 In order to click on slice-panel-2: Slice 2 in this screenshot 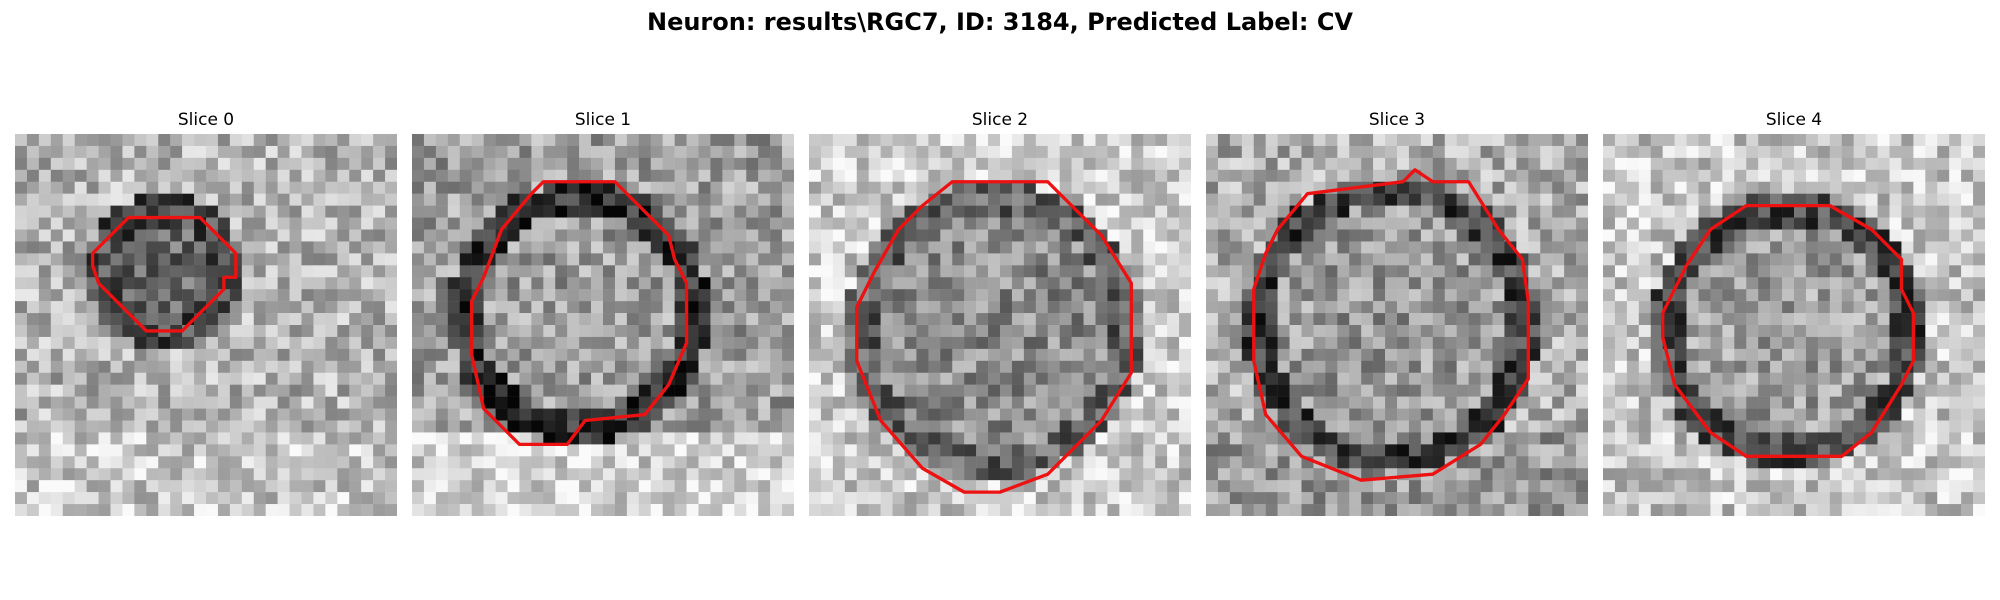, I will do `click(1000, 312)`.